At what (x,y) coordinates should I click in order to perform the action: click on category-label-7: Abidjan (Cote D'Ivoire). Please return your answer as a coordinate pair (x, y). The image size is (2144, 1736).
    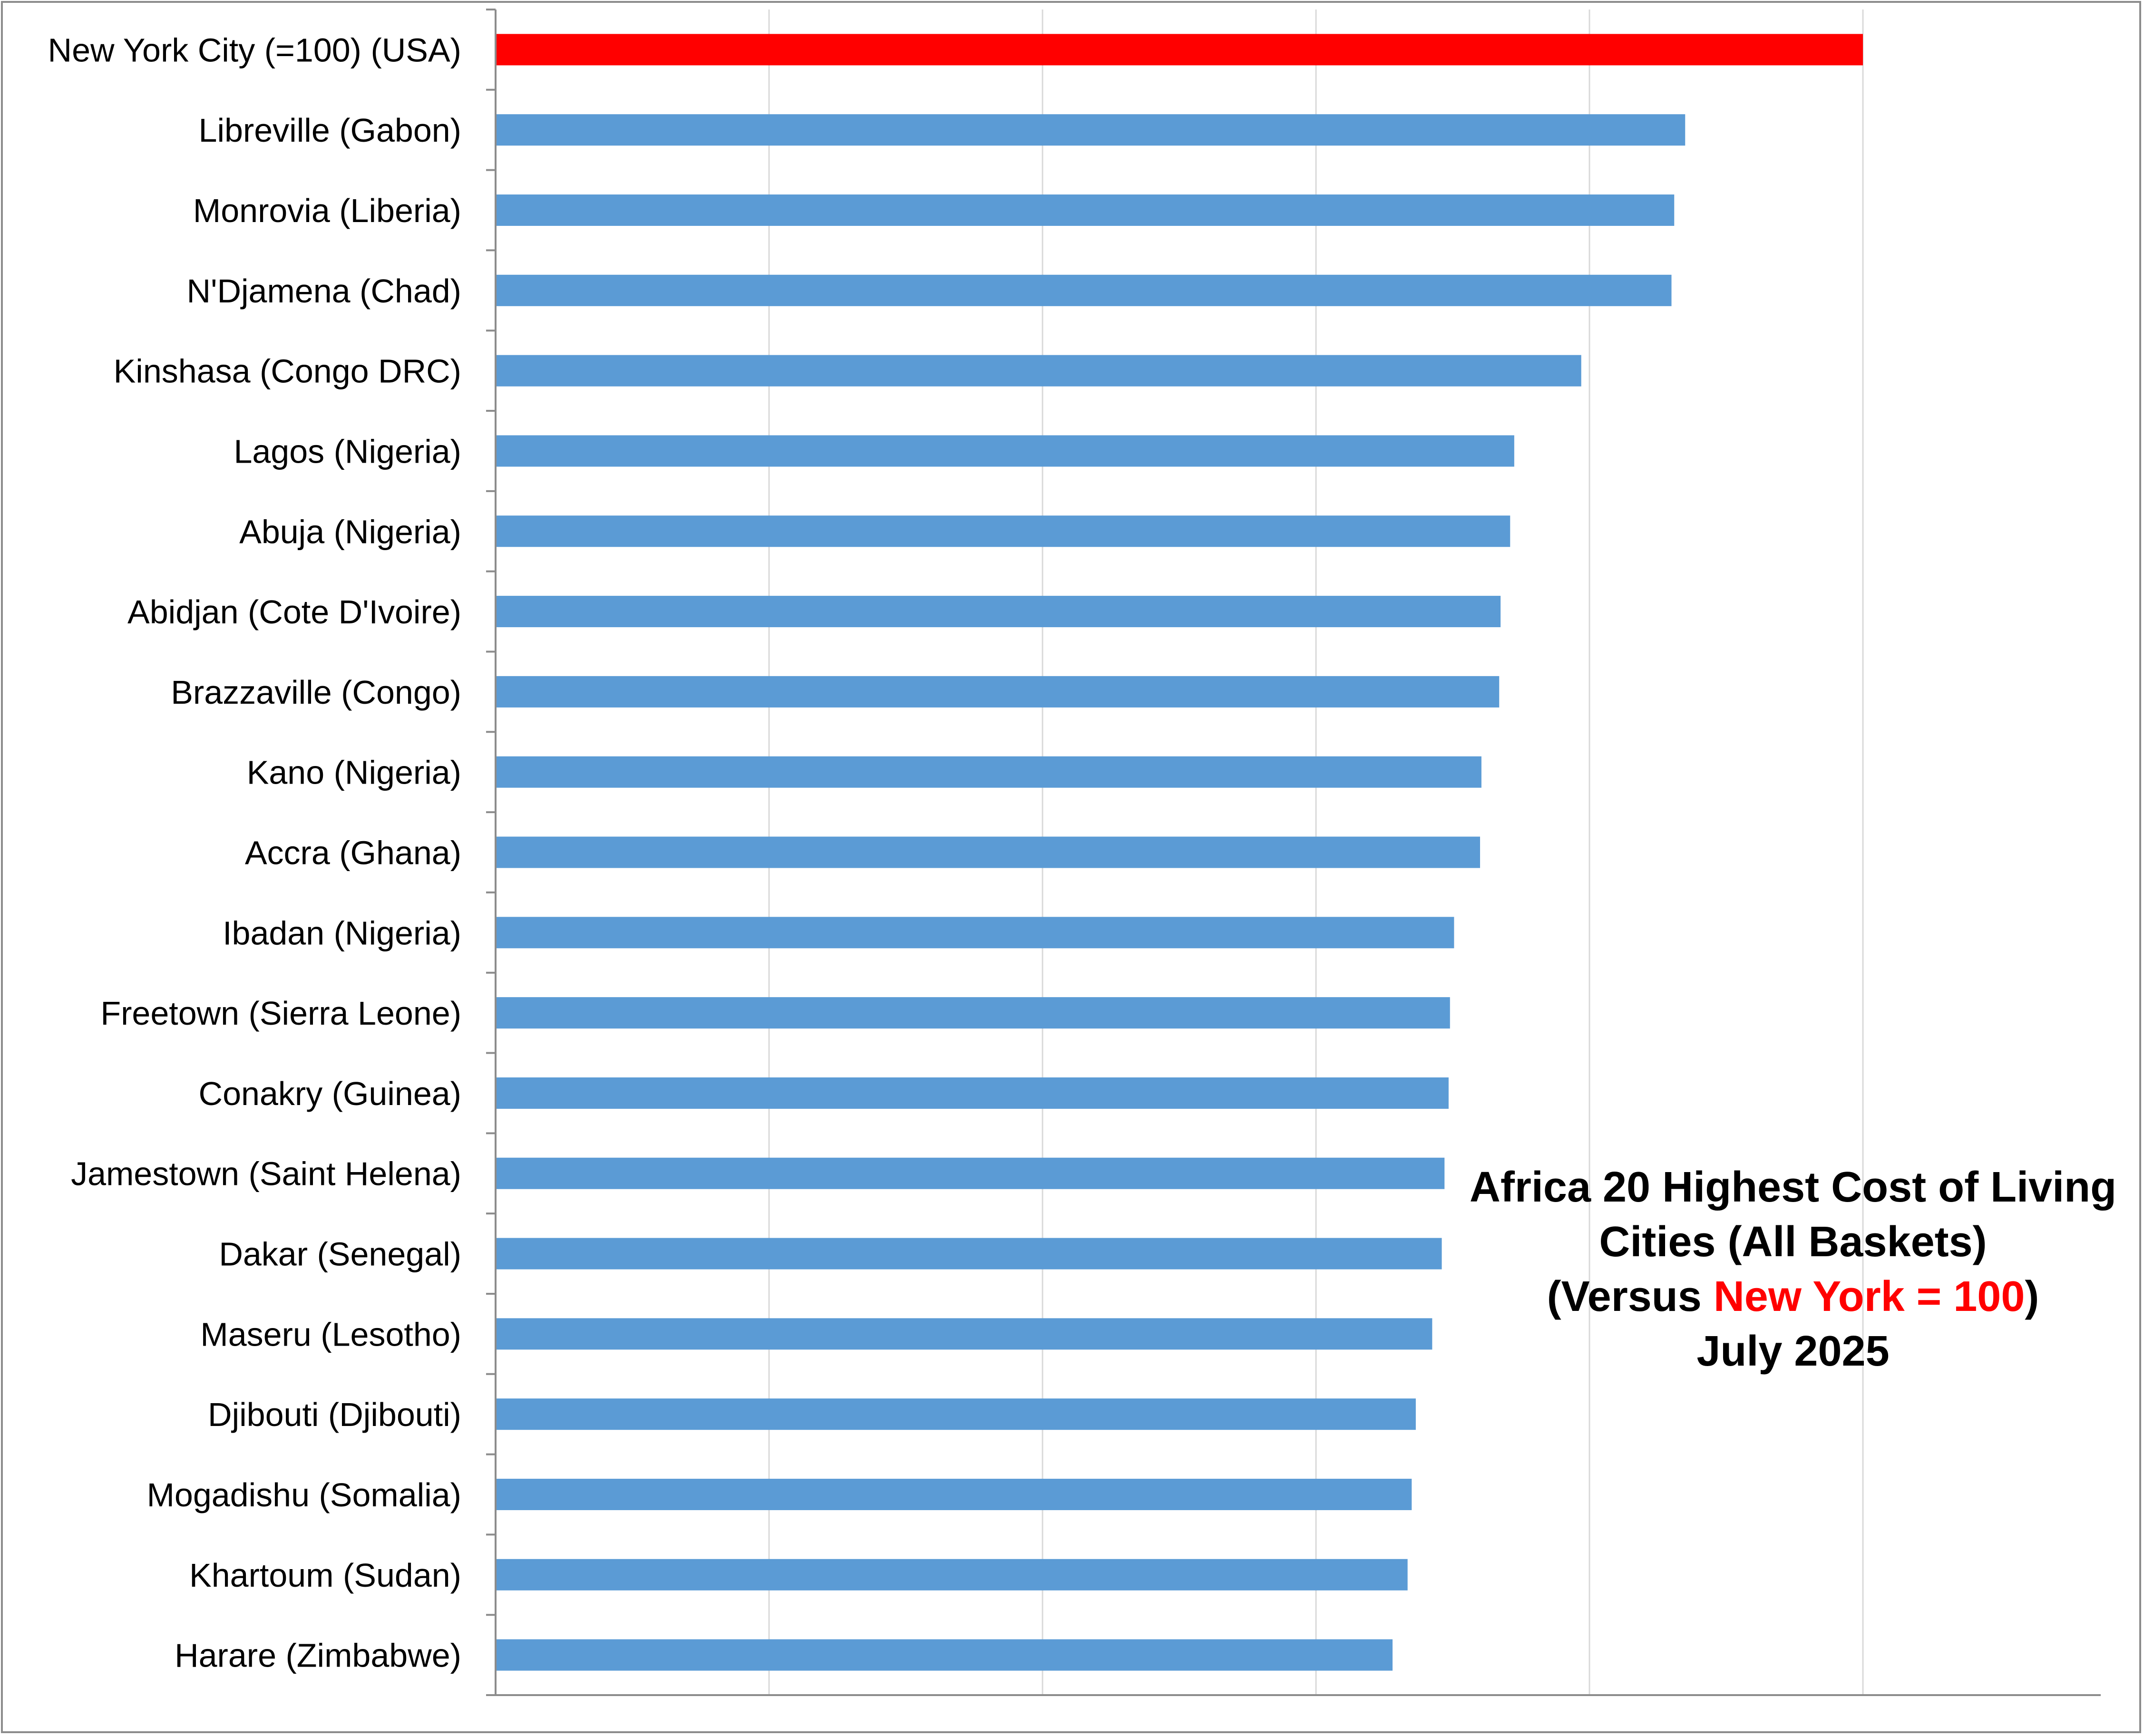
    Looking at the image, I should click on (294, 611).